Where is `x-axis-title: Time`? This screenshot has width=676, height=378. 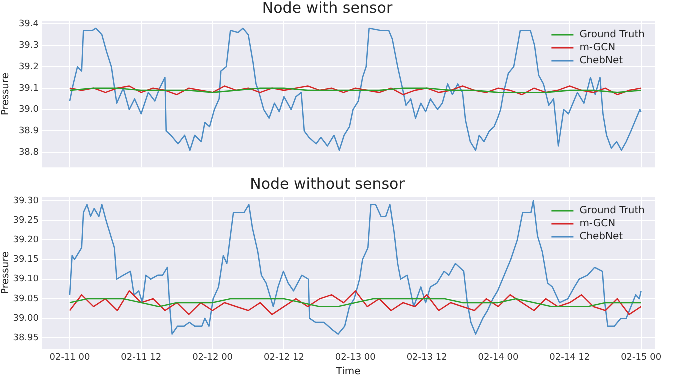 x-axis-title: Time is located at coordinates (348, 372).